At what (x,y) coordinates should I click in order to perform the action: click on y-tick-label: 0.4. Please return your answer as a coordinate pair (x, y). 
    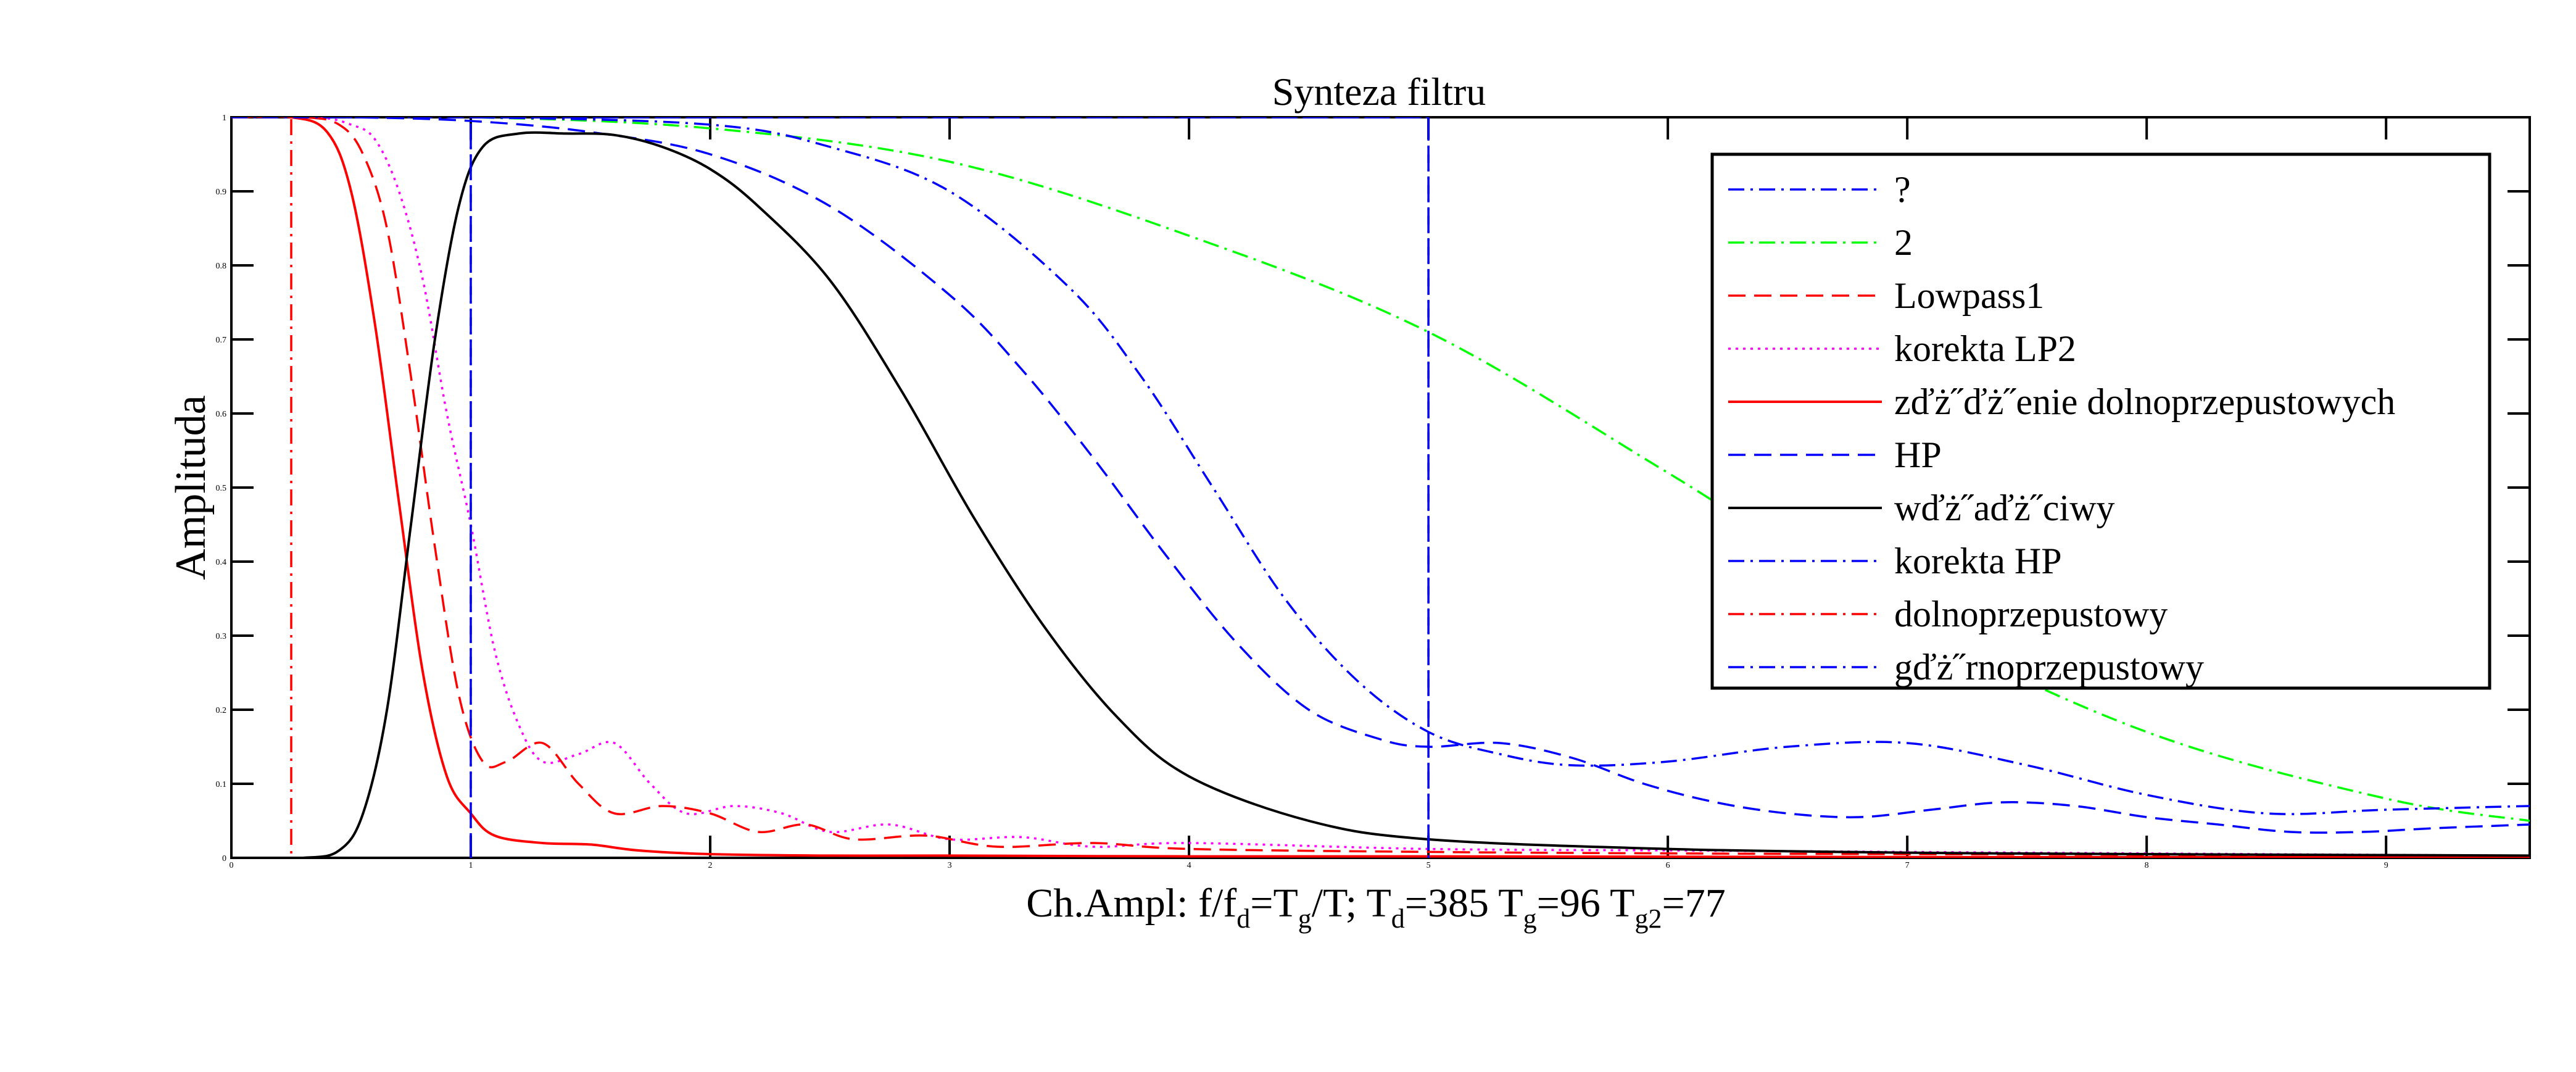
    Looking at the image, I should click on (221, 562).